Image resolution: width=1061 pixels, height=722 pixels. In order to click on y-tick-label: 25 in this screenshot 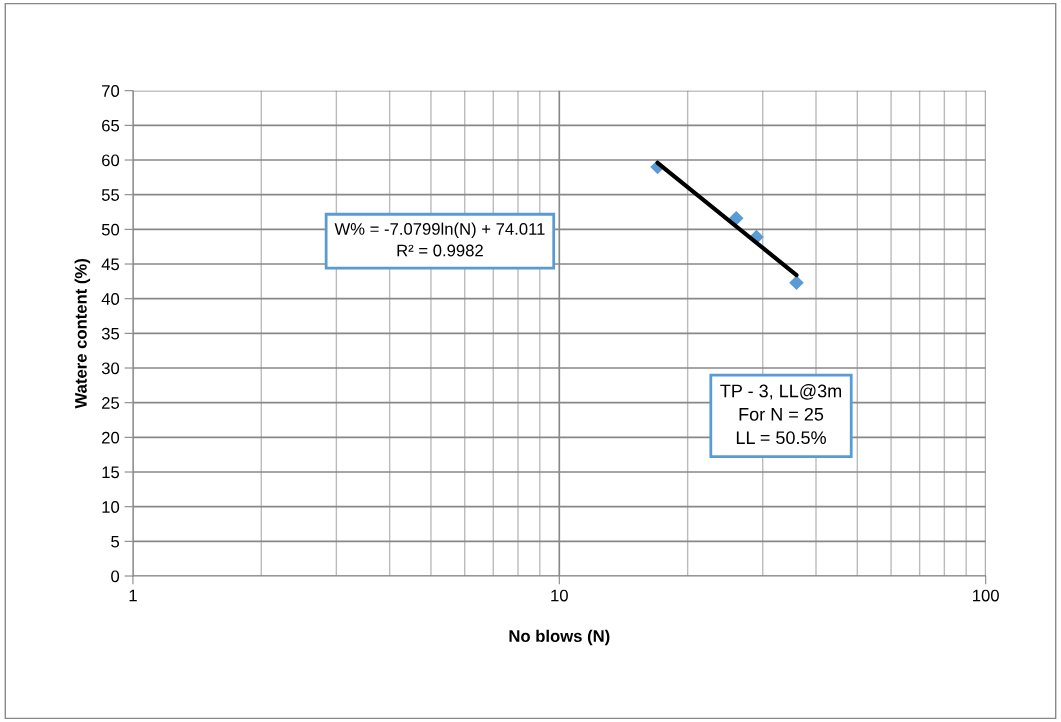, I will do `click(111, 403)`.